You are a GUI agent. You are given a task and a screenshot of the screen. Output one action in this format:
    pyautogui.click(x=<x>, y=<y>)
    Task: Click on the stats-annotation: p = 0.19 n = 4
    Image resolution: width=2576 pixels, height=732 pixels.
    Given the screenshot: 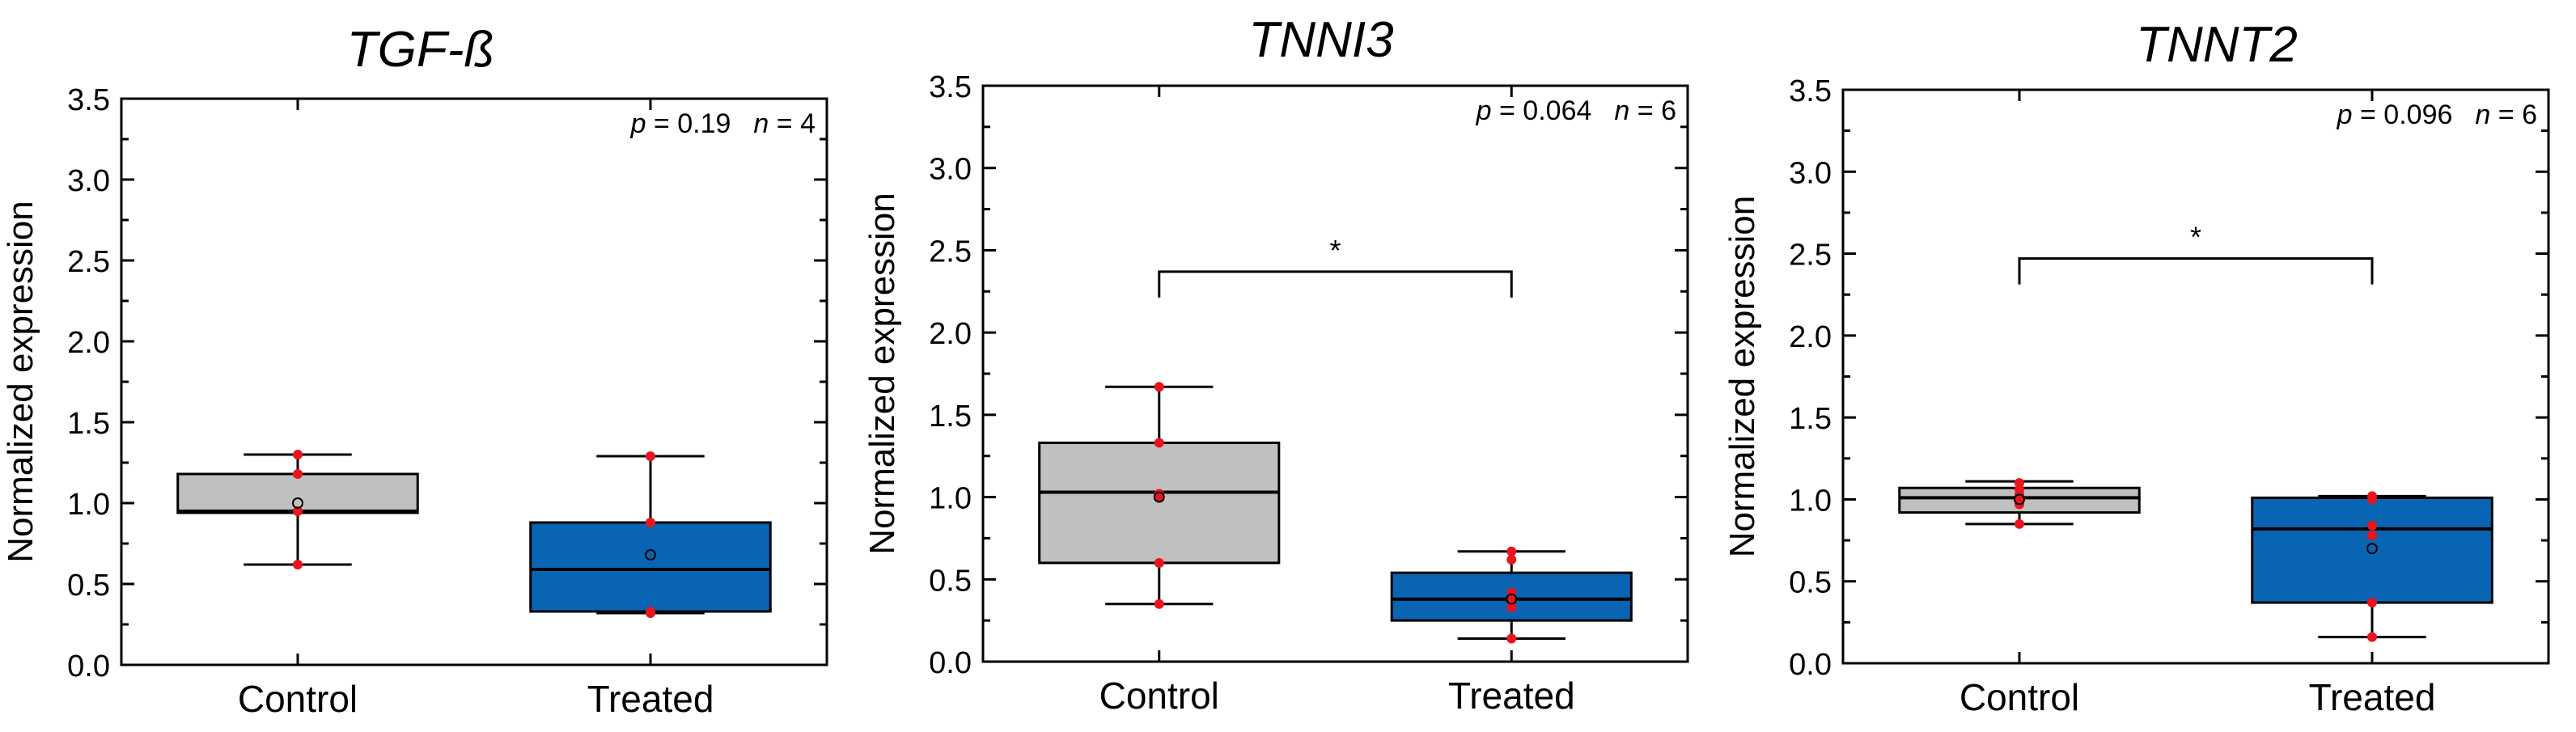 What is the action you would take?
    pyautogui.click(x=723, y=124)
    